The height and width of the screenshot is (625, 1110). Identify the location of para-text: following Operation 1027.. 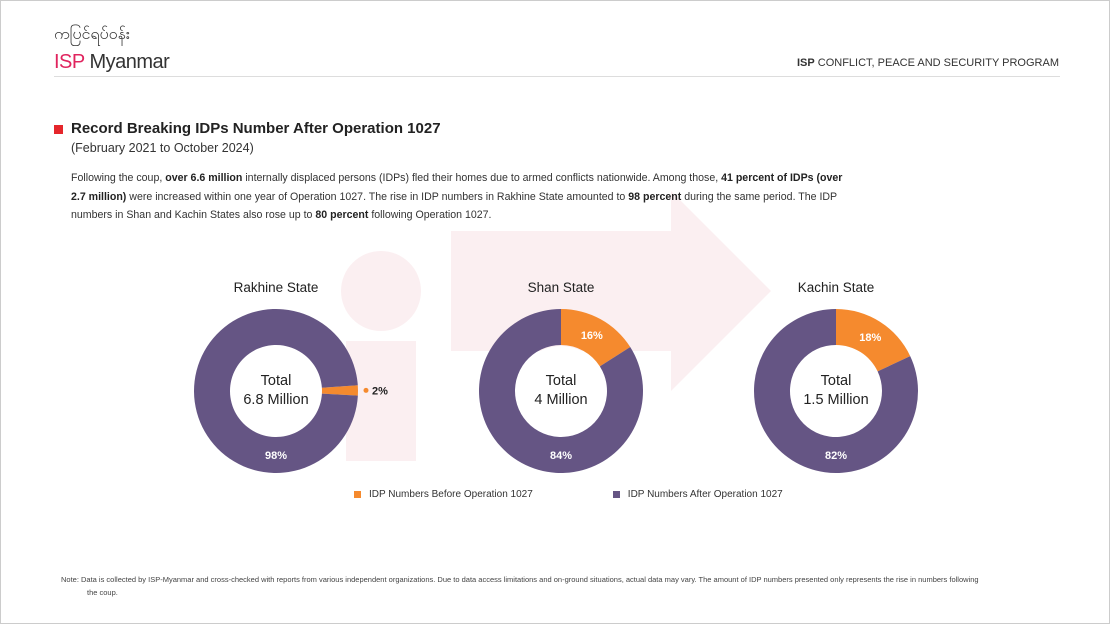
(430, 215).